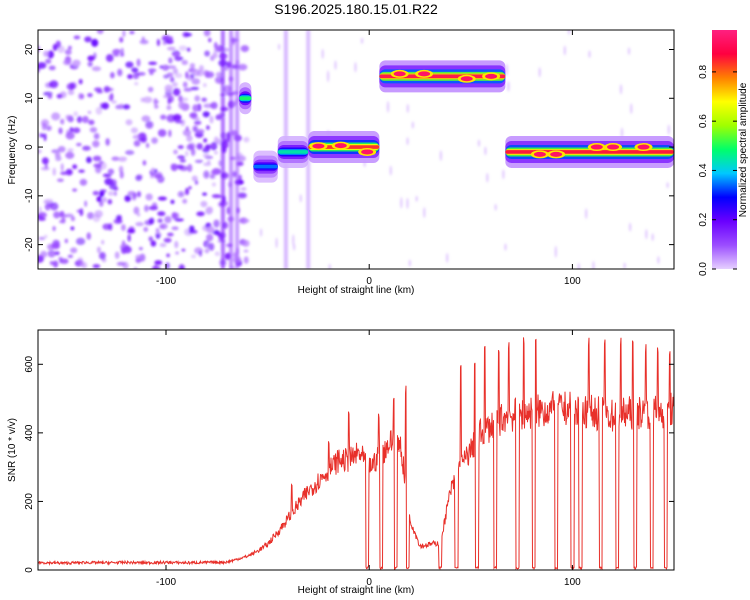 This screenshot has height=600, width=750. I want to click on peak-core, so click(318, 146).